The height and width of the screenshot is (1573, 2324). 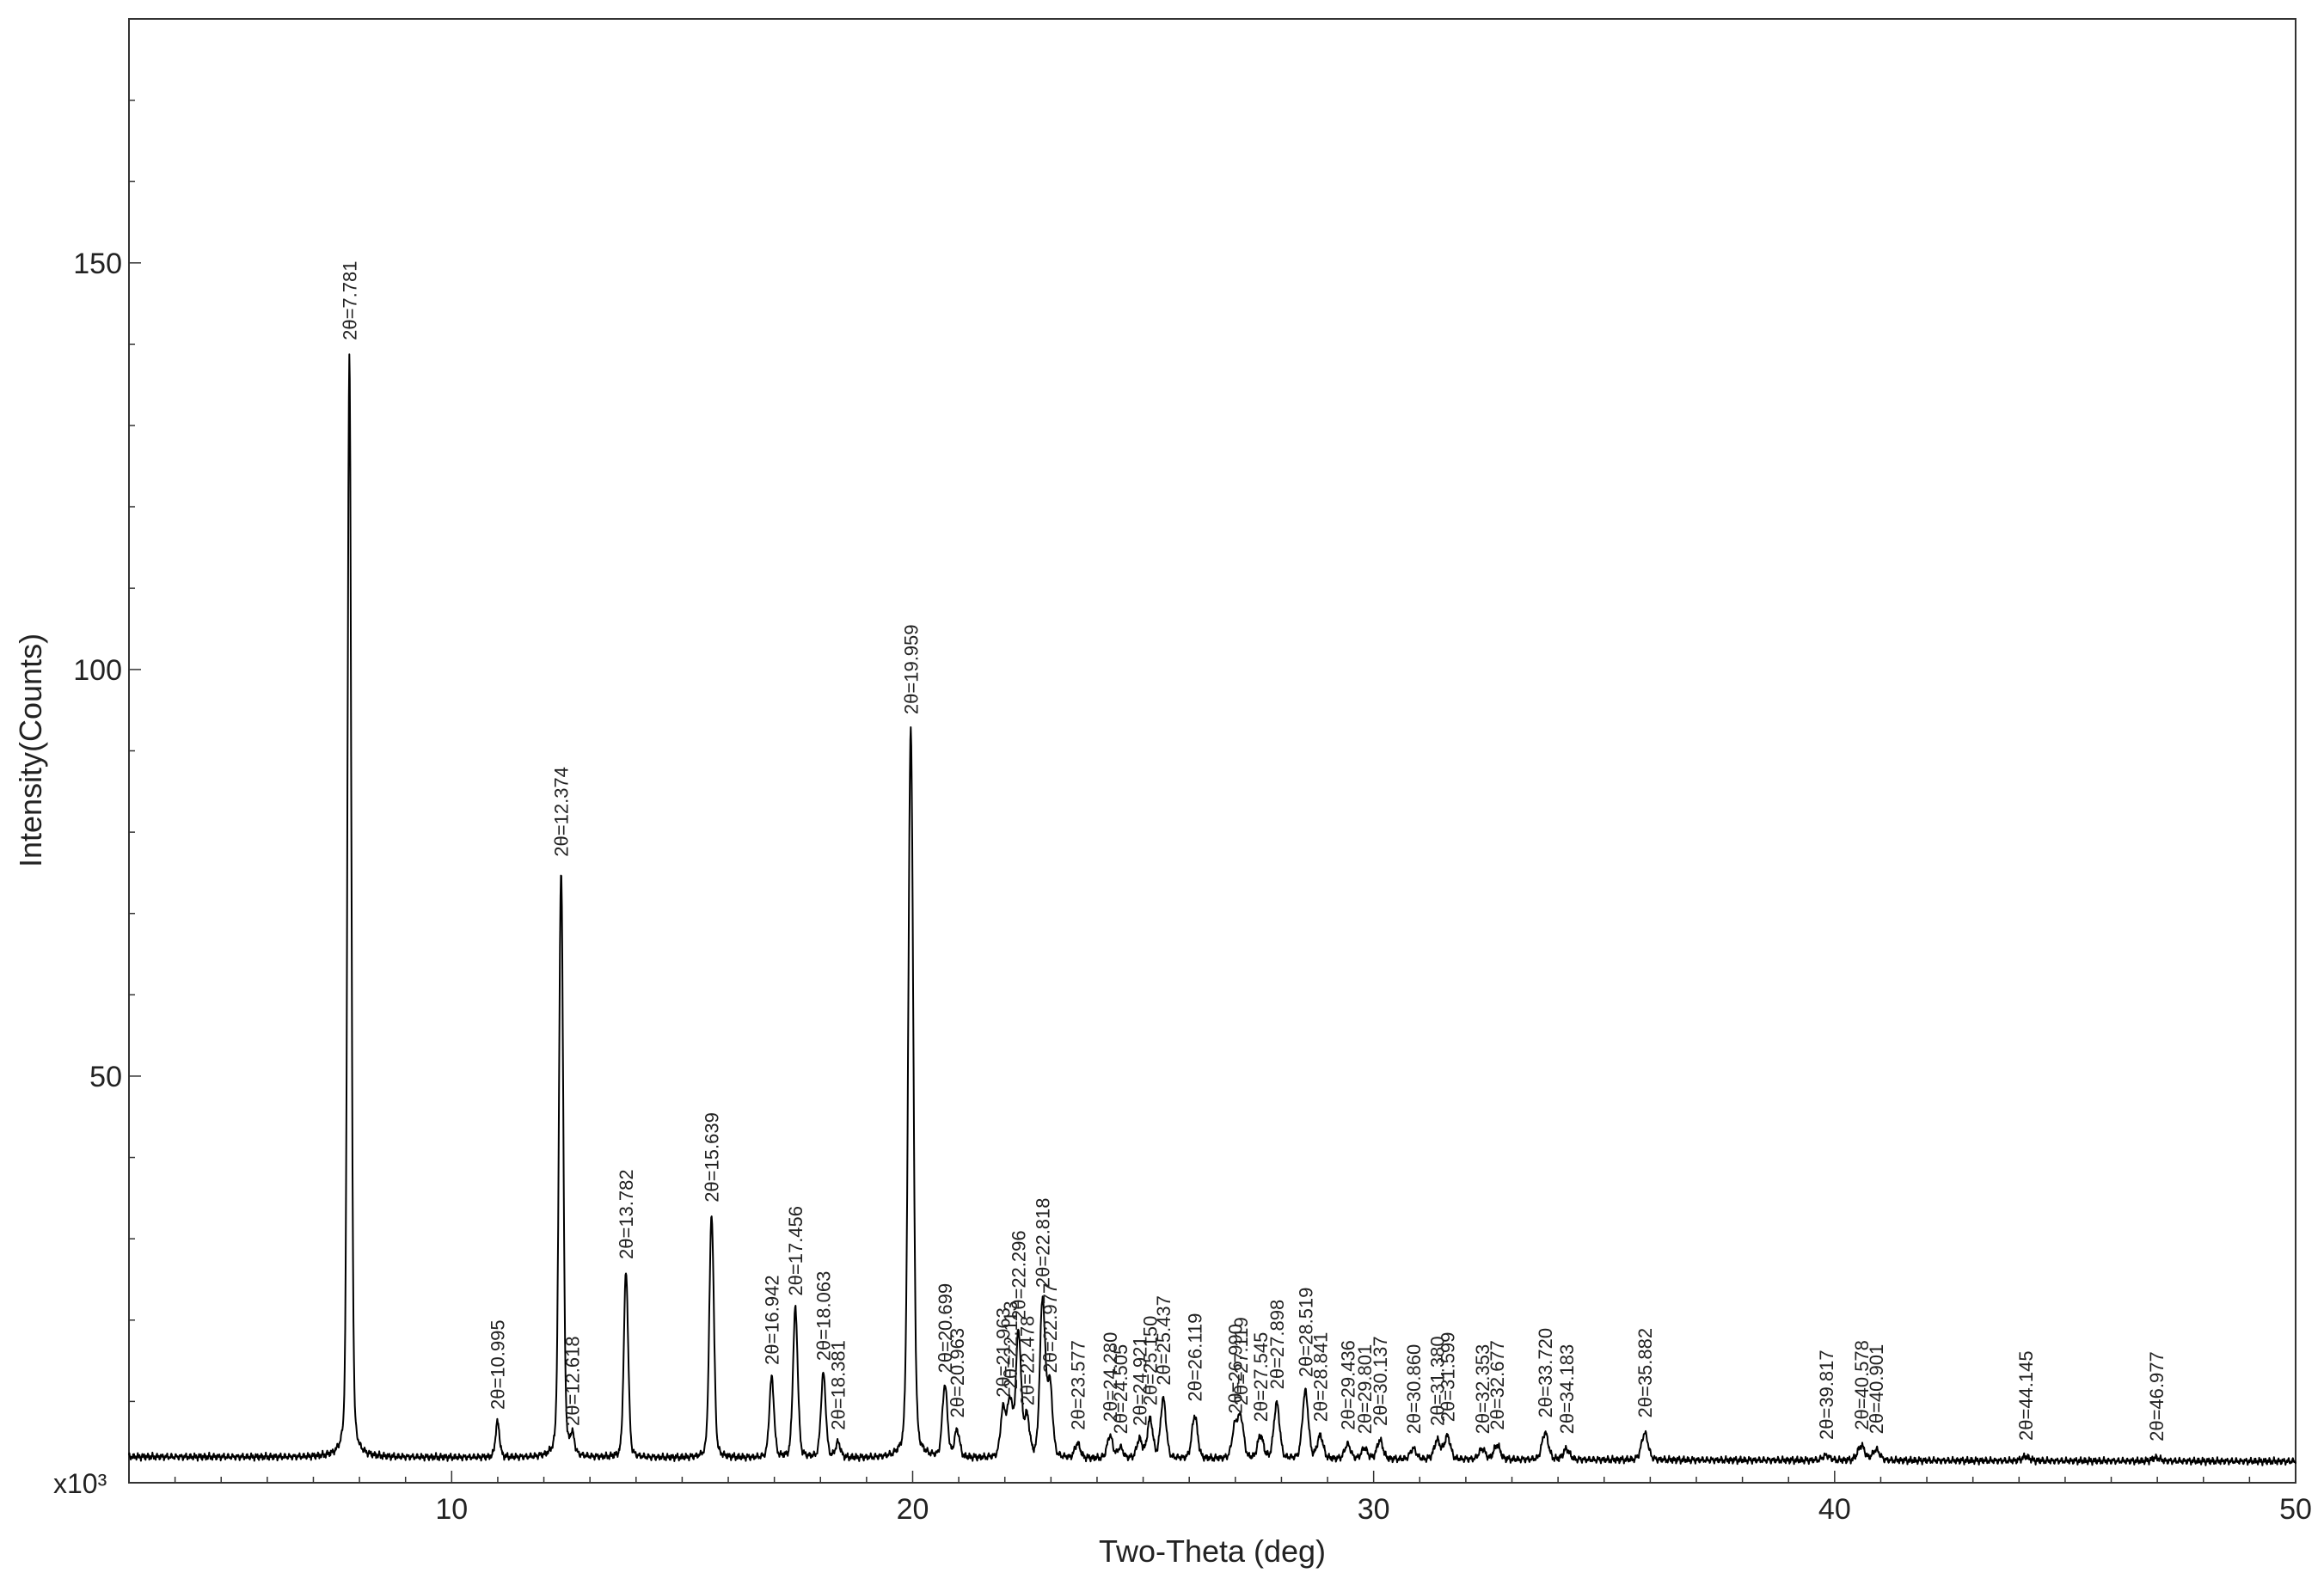 What do you see at coordinates (1545, 1373) in the screenshot?
I see `peak-label: 2θ=33.720` at bounding box center [1545, 1373].